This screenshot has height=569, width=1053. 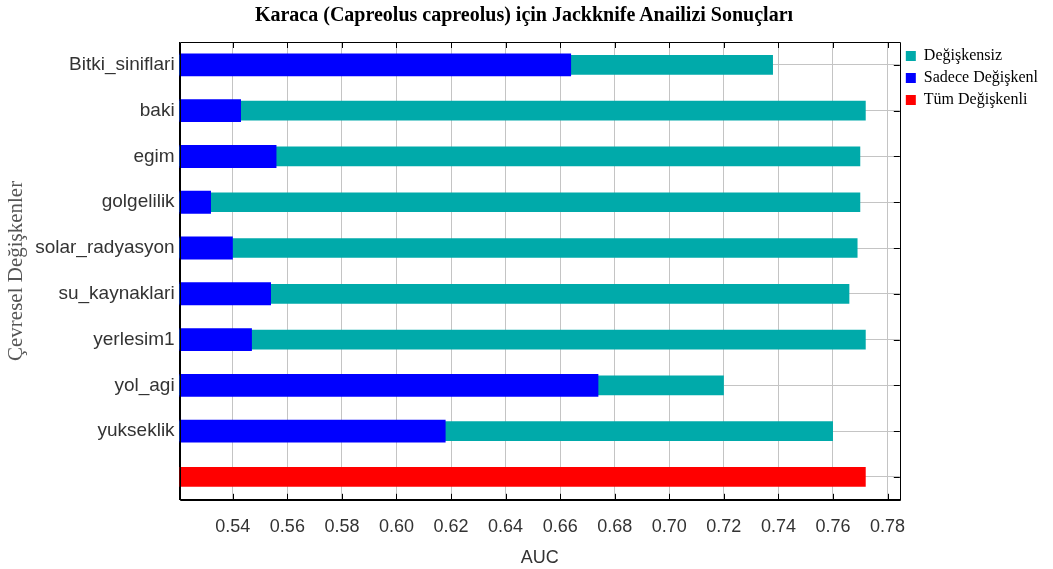 I want to click on x-tick-label: 0.58, so click(x=342, y=525).